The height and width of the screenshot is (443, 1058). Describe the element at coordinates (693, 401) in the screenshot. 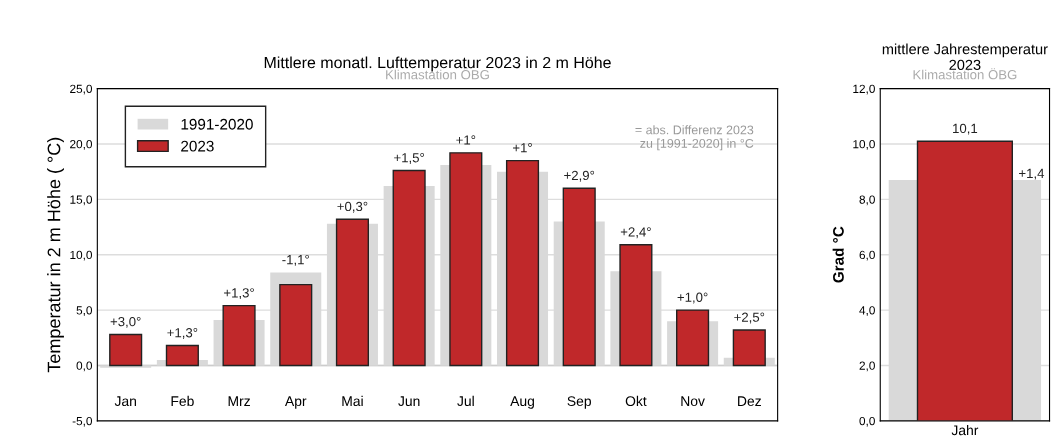

I see `x-tick-label: Nov` at that location.